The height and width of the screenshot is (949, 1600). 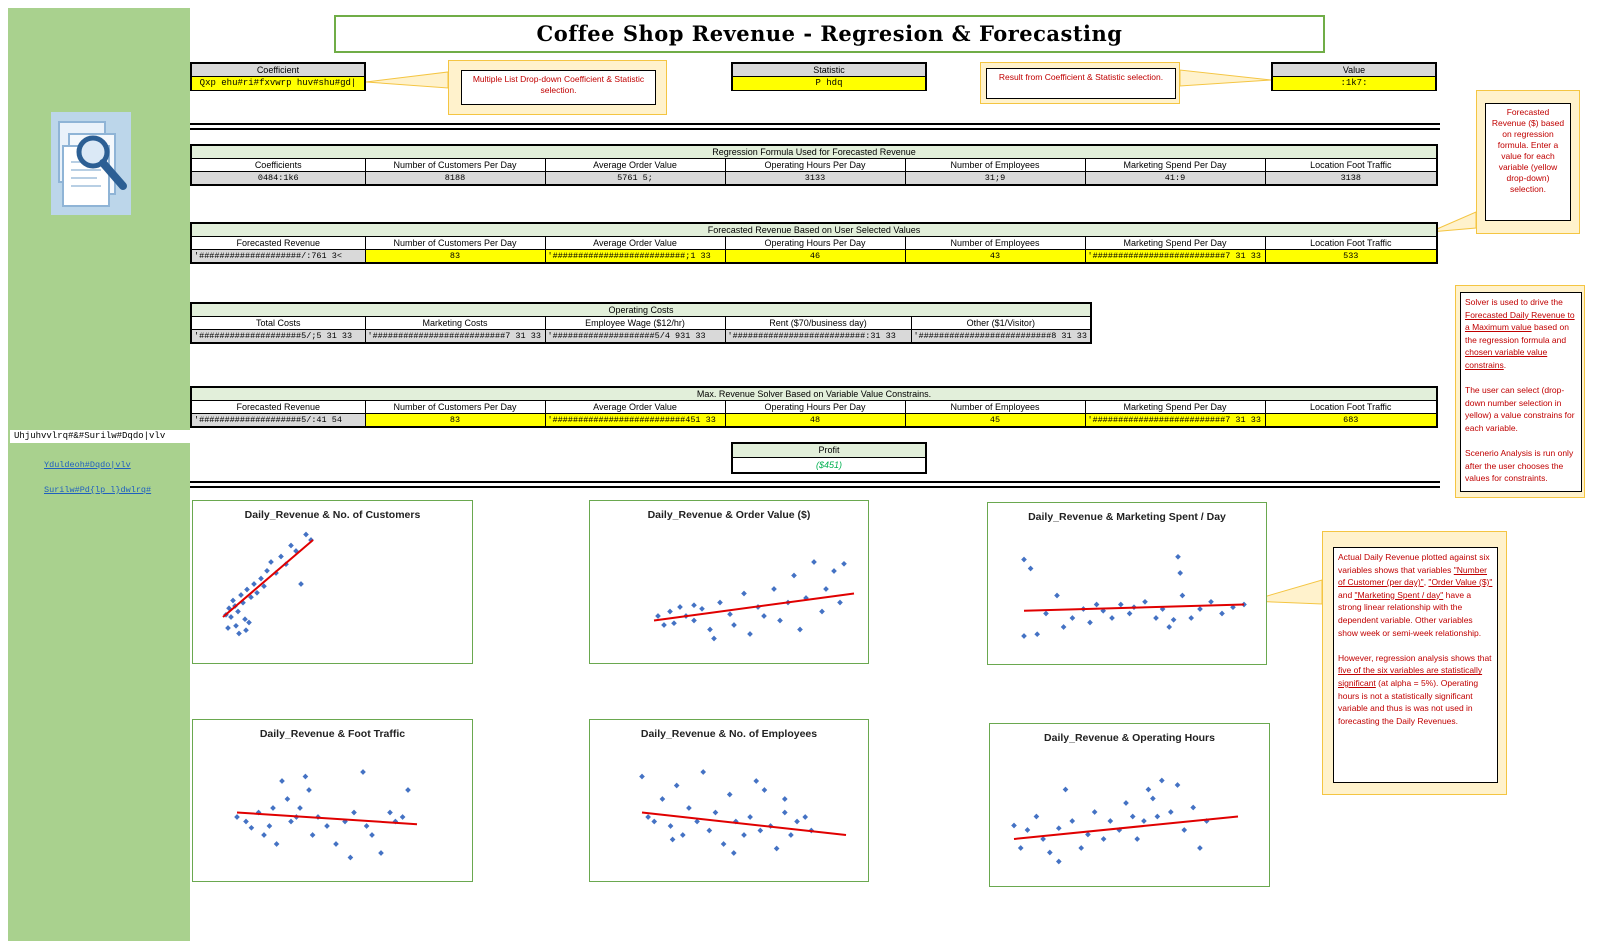 I want to click on order-value-dropdown: '##########################;1 33, so click(x=634, y=256).